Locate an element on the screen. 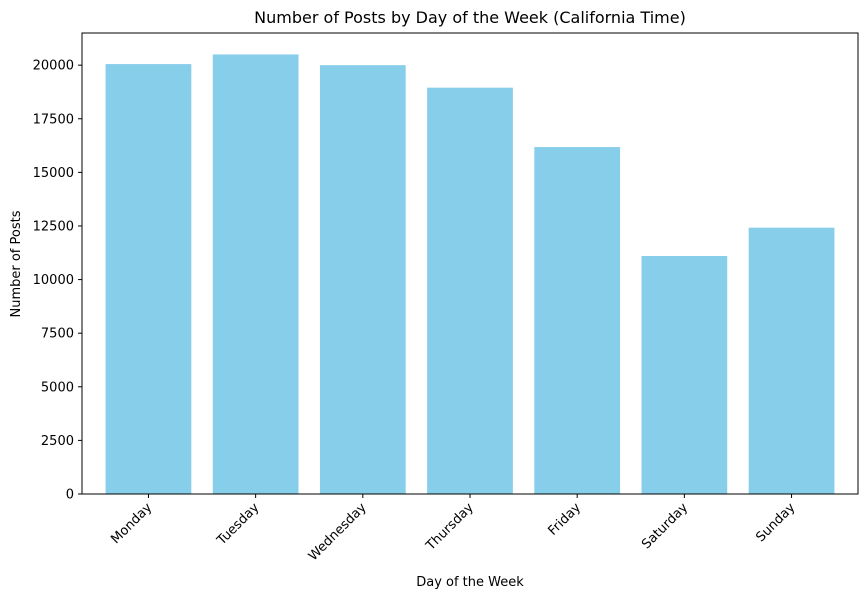 This screenshot has width=868, height=600. x-tick-label-monday: Monday is located at coordinates (131, 523).